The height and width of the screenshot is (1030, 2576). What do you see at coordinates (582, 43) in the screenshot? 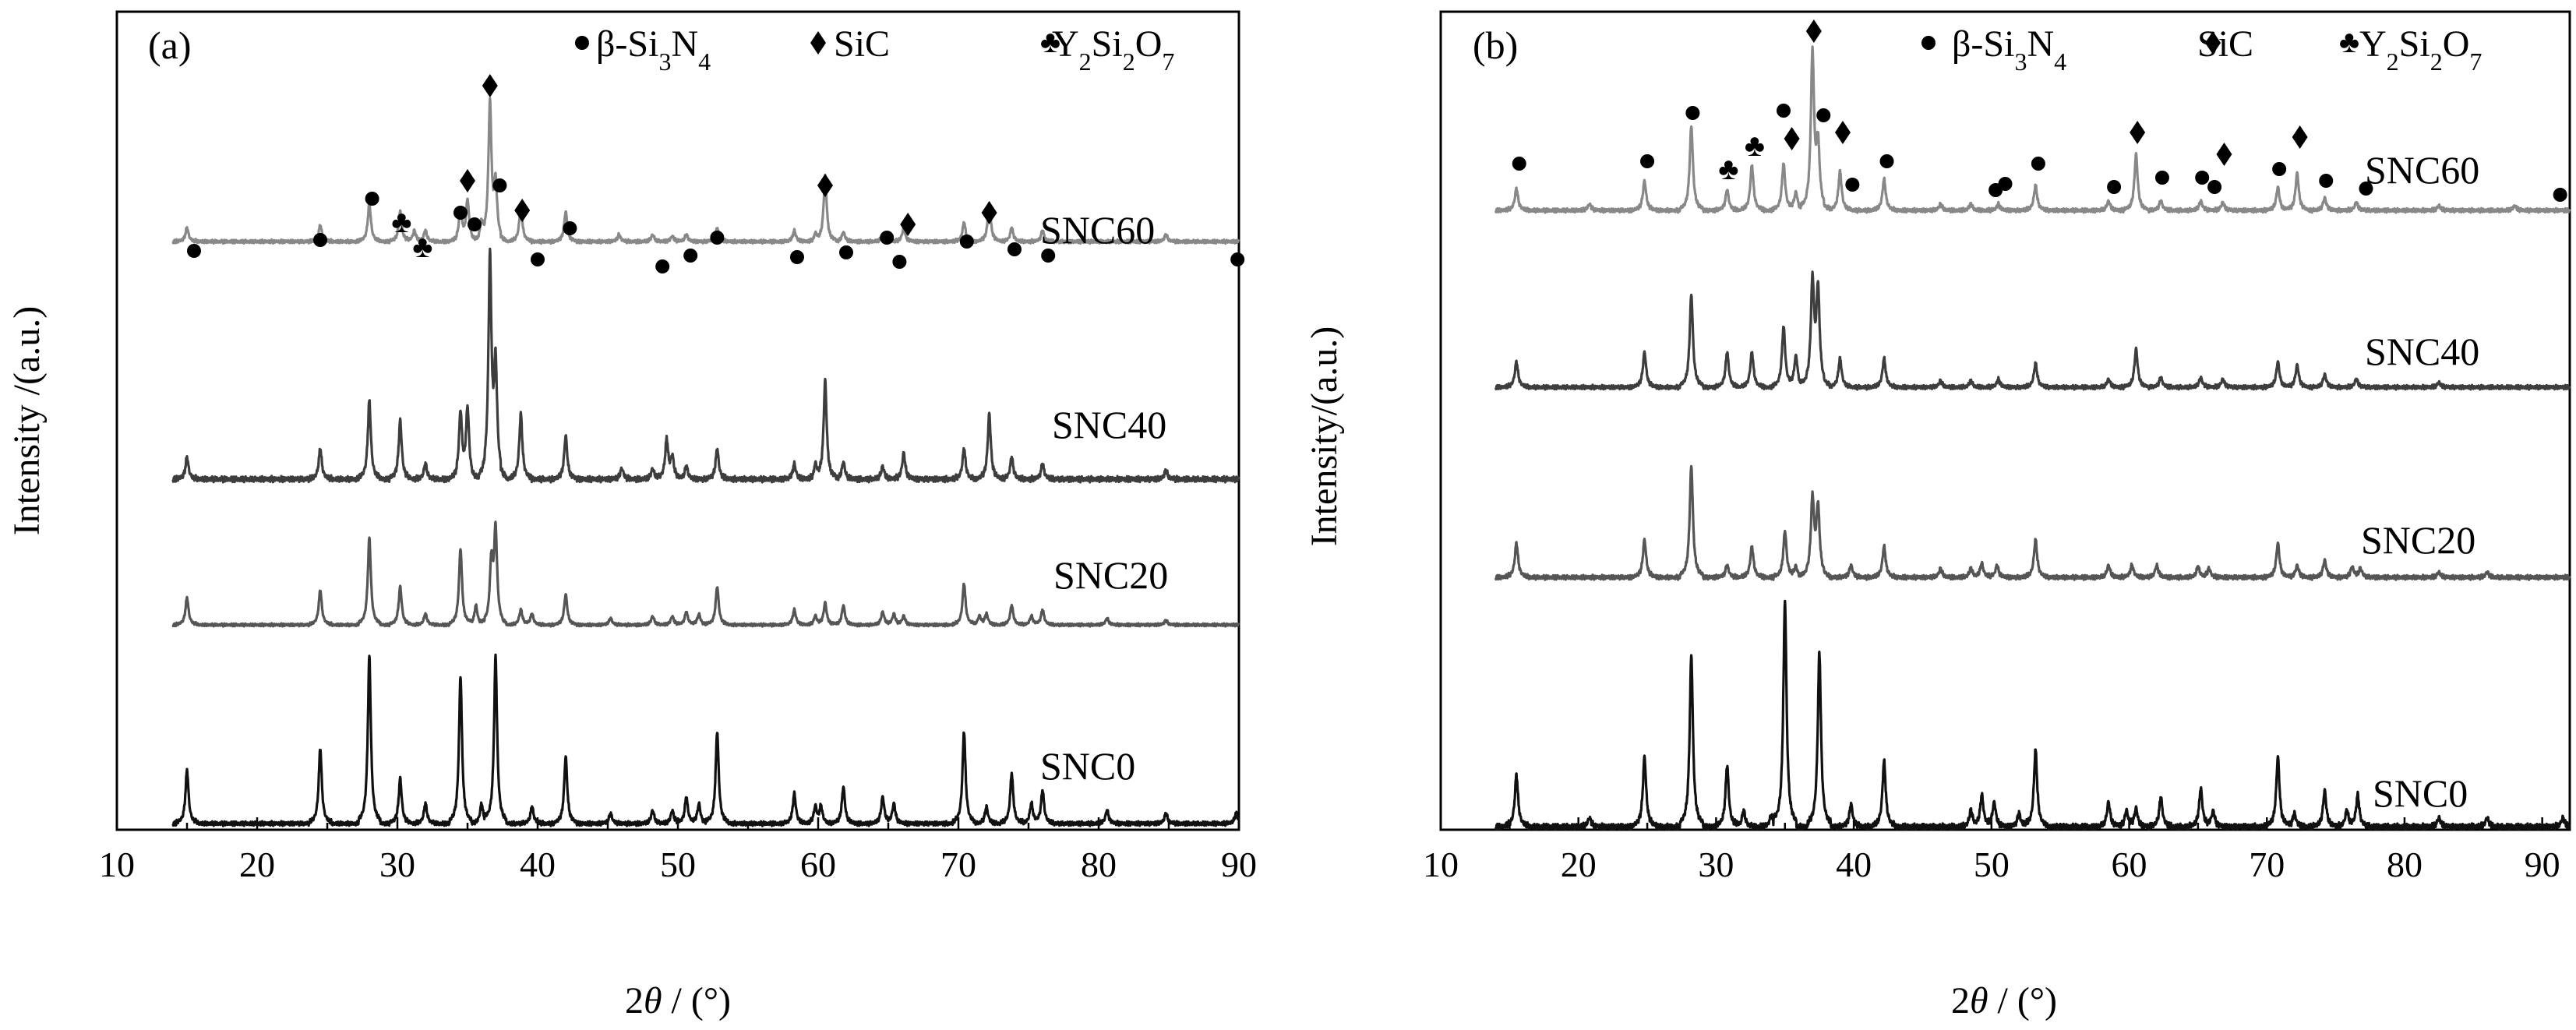
I see `legend-marker-beta-Si3N4` at bounding box center [582, 43].